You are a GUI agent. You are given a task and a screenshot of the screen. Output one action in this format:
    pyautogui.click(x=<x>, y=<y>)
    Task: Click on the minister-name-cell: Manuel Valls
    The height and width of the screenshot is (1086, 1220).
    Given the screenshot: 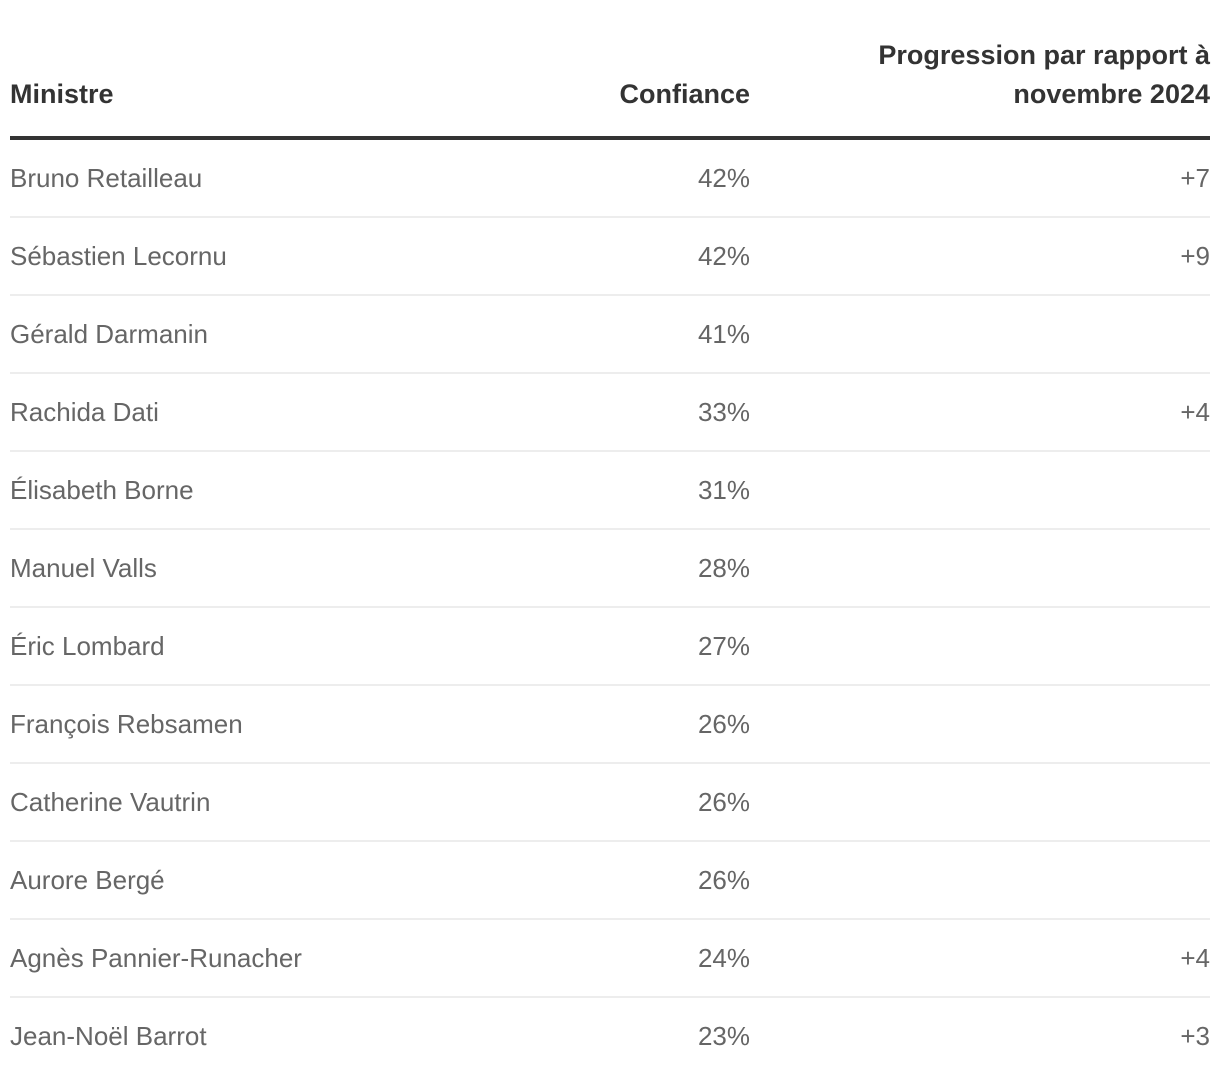 What is the action you would take?
    pyautogui.click(x=280, y=569)
    